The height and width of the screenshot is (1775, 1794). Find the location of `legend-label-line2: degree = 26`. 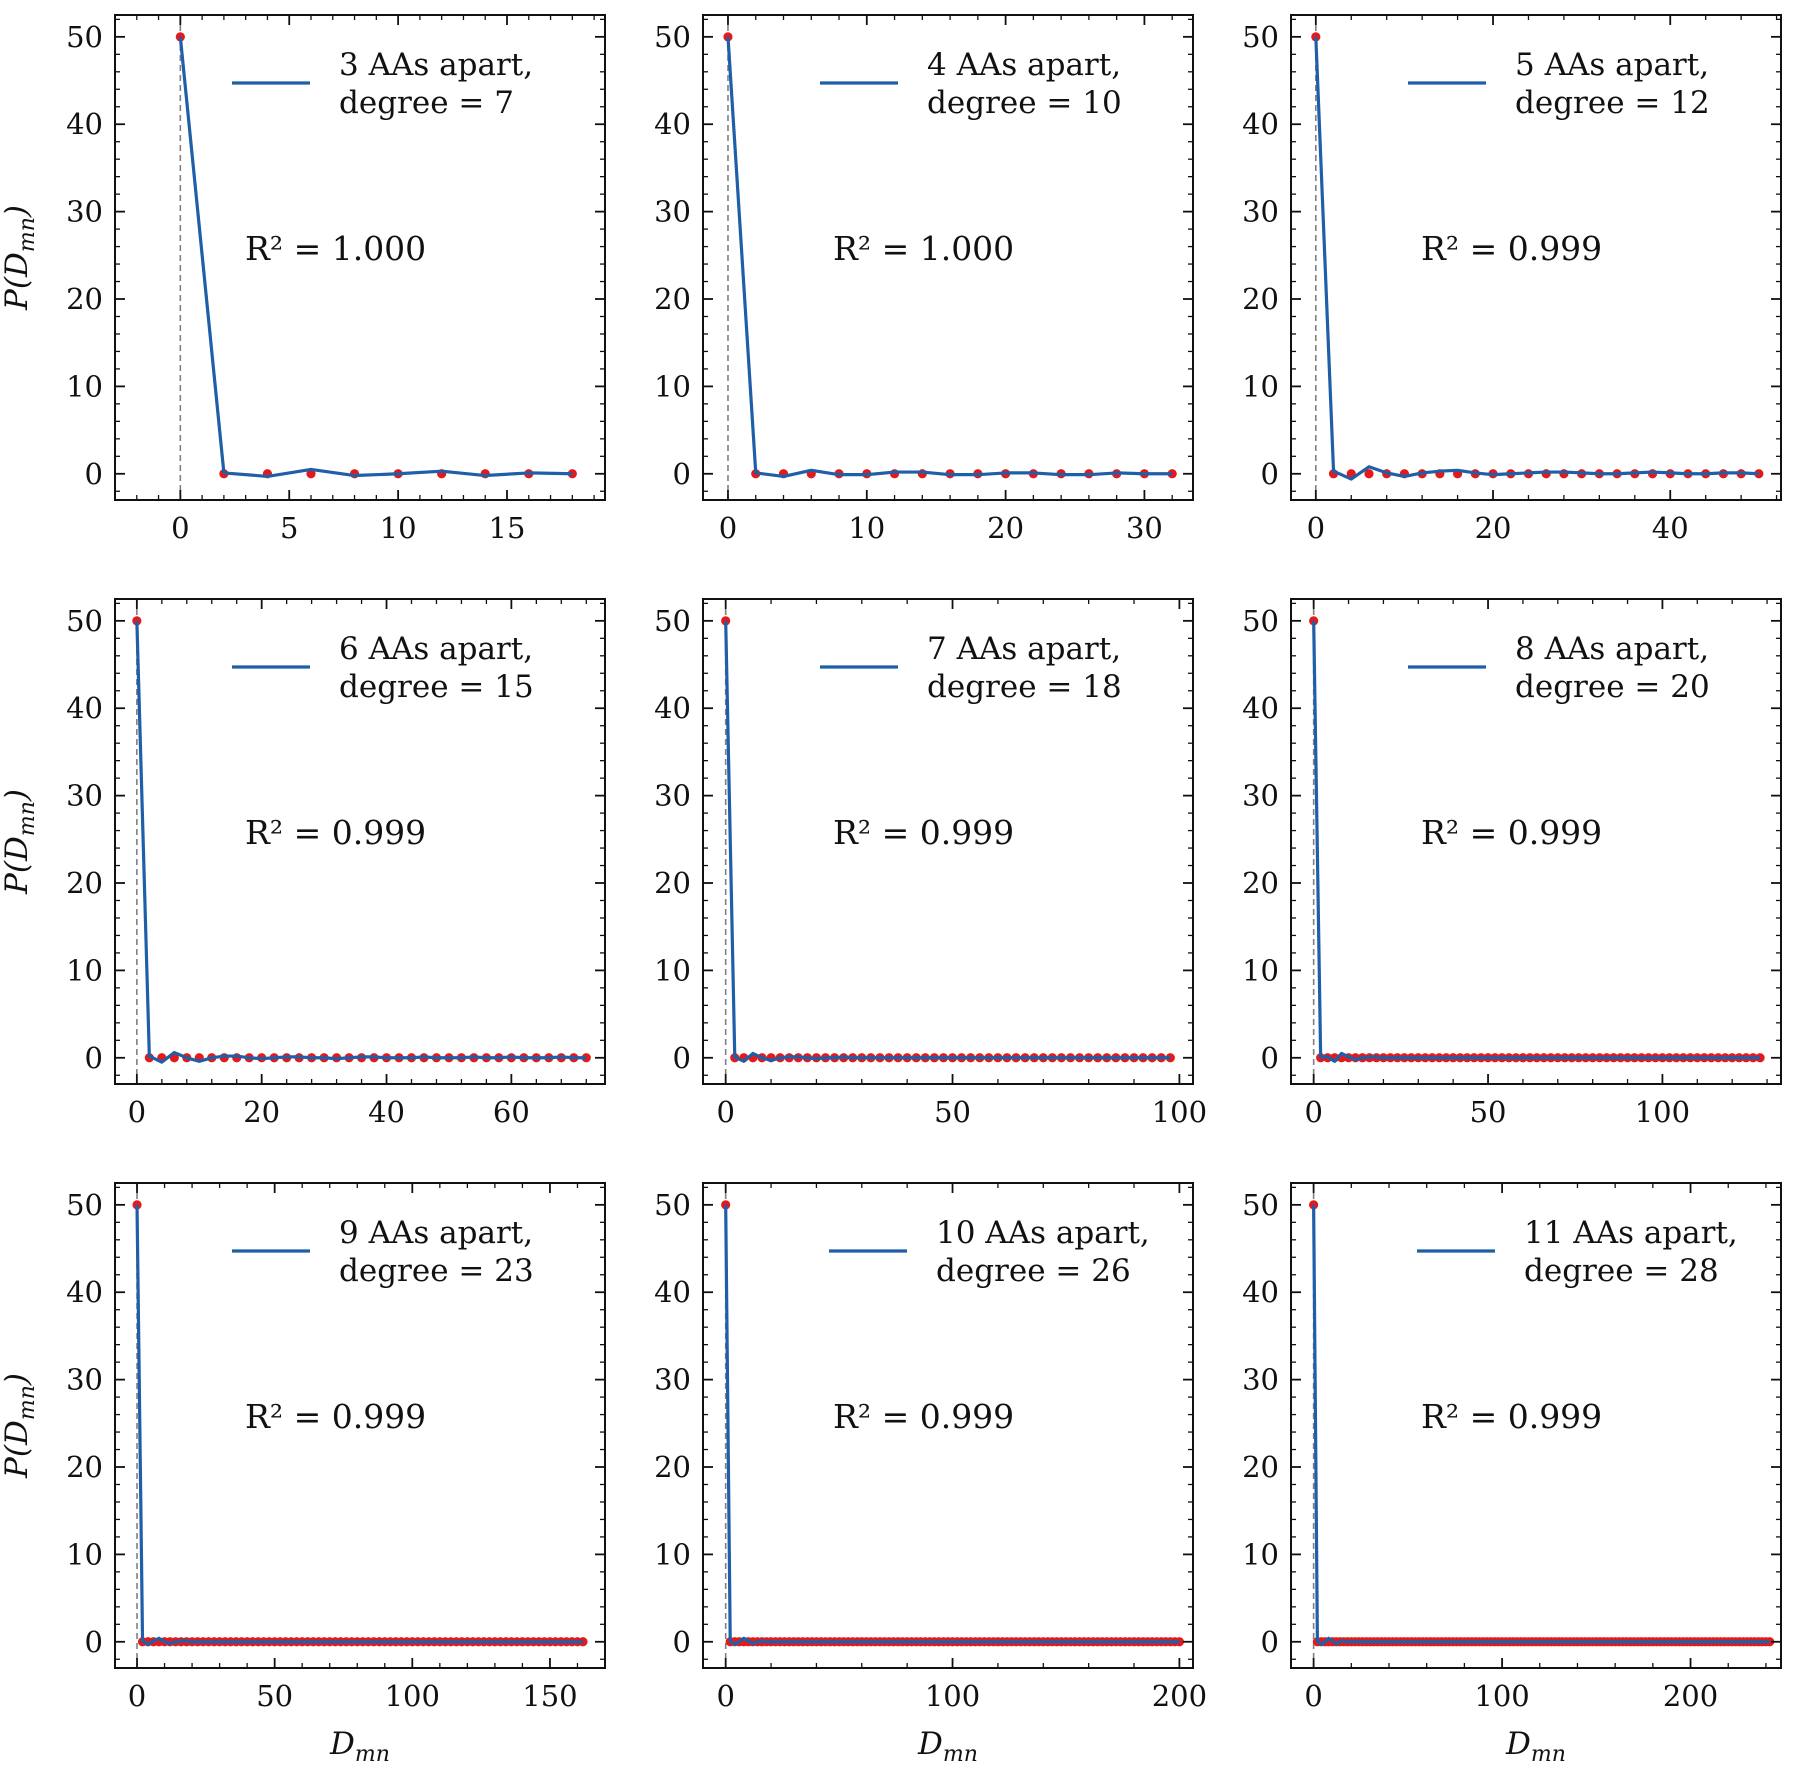

legend-label-line2: degree = 26 is located at coordinates (1033, 1271).